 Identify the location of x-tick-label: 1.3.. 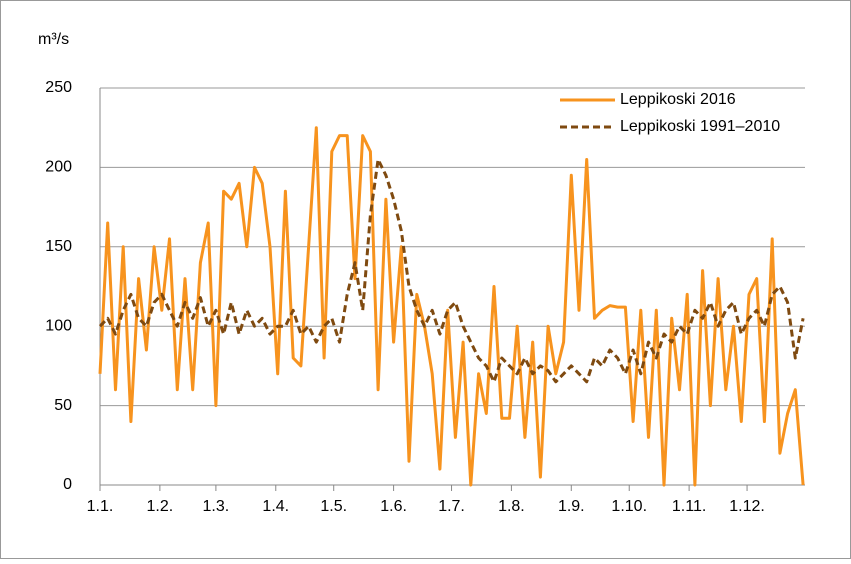
(216, 506).